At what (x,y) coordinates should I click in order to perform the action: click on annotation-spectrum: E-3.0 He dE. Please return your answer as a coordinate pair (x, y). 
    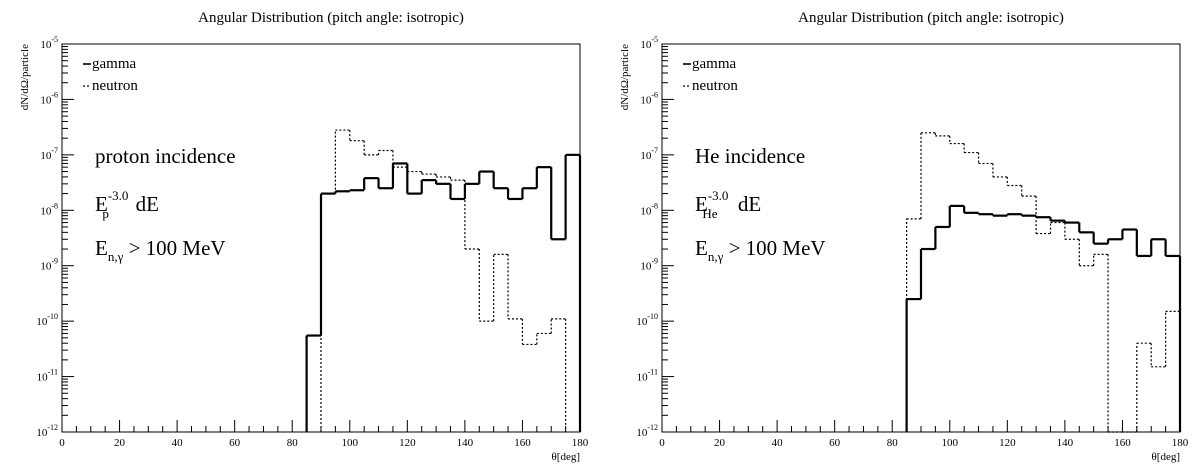
    Looking at the image, I should click on (728, 204).